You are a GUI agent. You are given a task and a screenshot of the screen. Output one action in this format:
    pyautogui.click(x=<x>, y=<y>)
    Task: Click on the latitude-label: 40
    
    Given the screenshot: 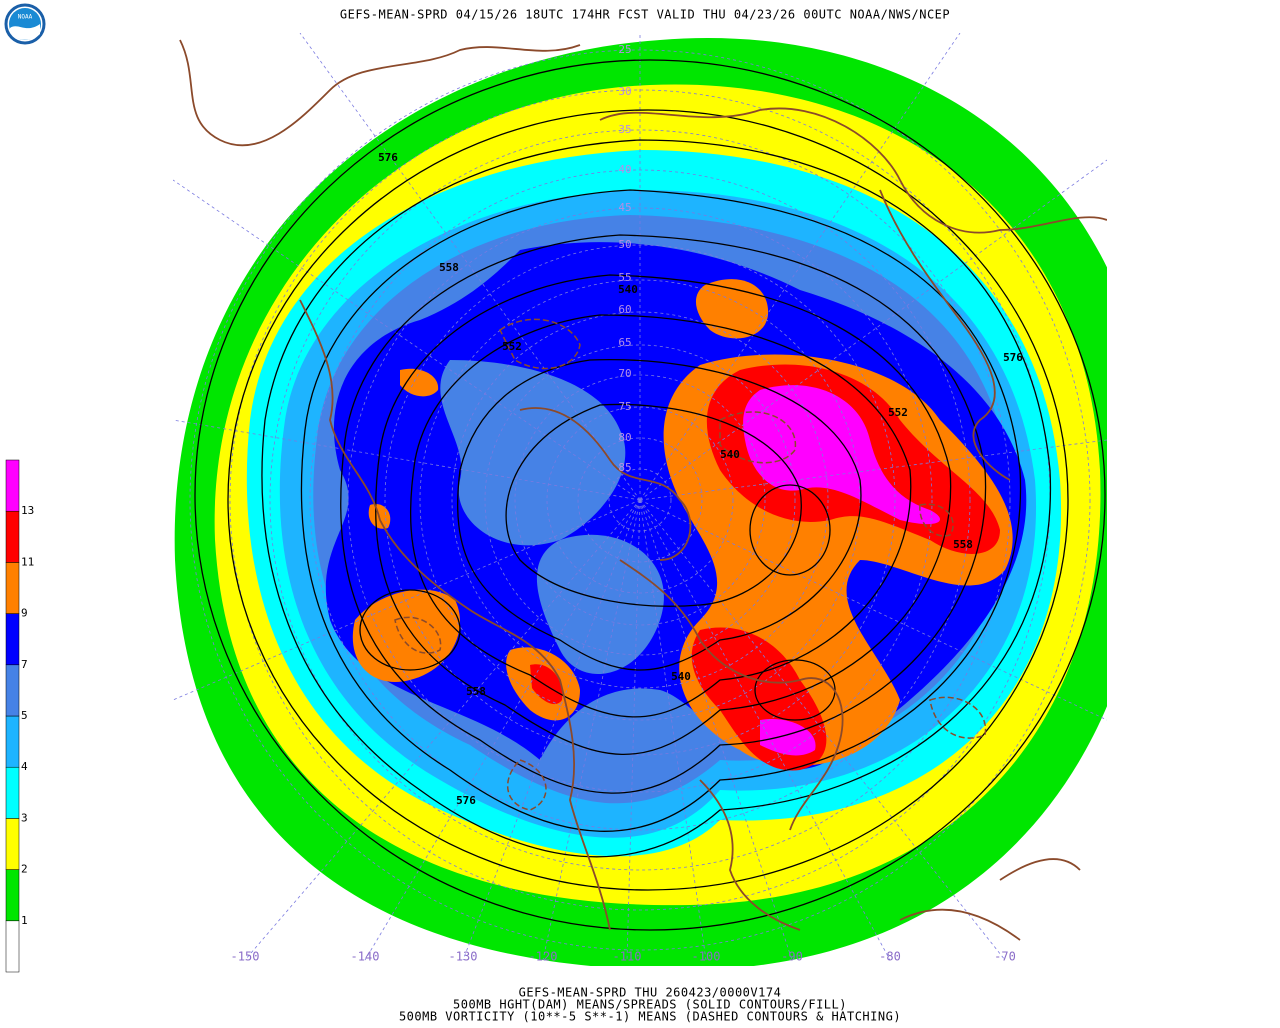 What is the action you would take?
    pyautogui.click(x=624, y=169)
    